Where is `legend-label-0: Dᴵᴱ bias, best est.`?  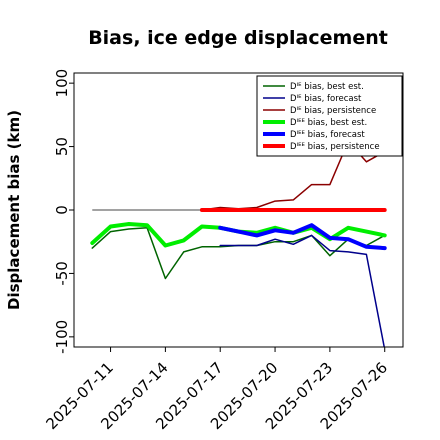
legend-label-0: Dᴵᴱ bias, best est. is located at coordinates (327, 87).